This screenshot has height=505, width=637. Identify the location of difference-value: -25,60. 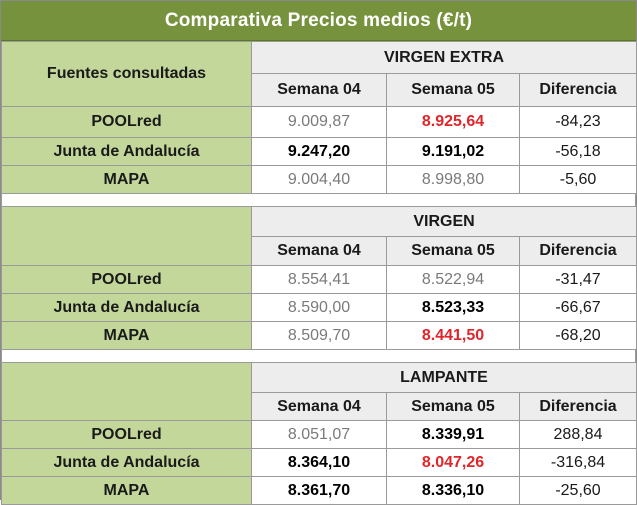
(577, 490).